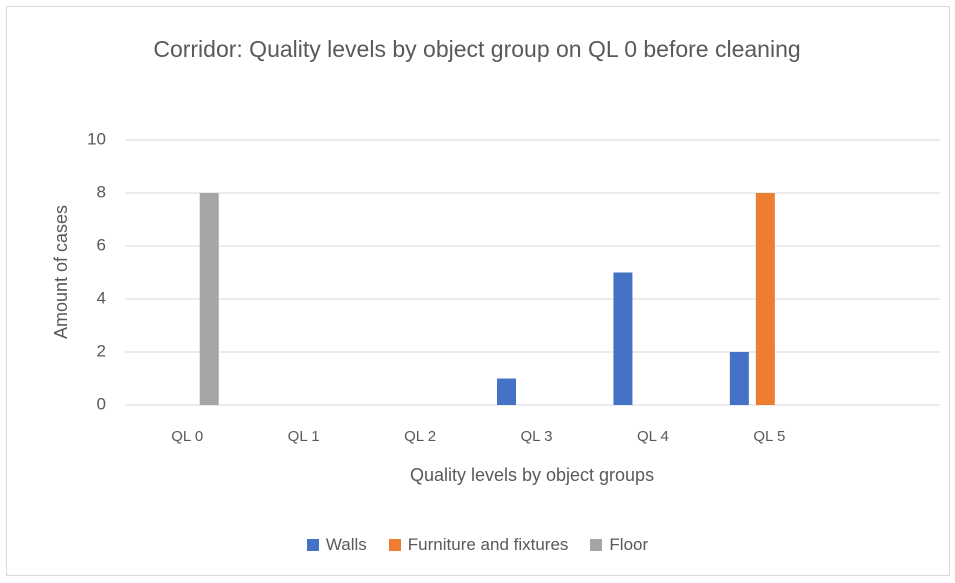  Describe the element at coordinates (629, 544) in the screenshot. I see `legend-label: Floor` at that location.